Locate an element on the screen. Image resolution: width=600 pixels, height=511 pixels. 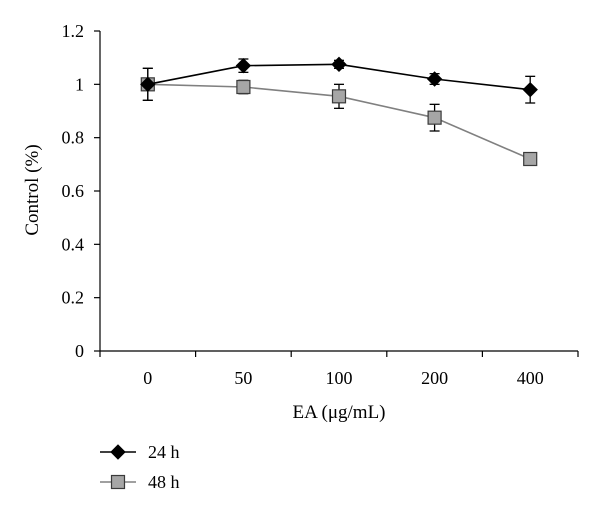
y-tick-label: 0 is located at coordinates (79, 351).